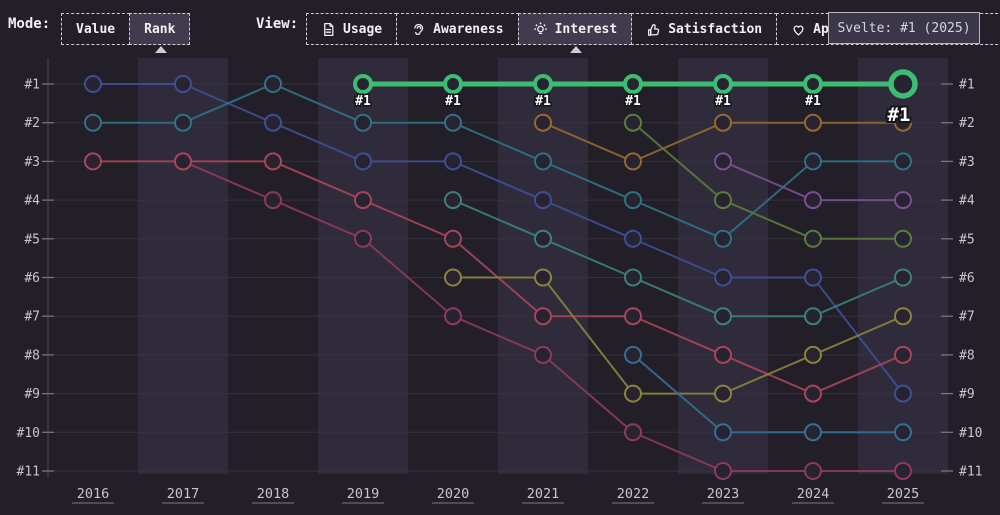 Image resolution: width=1000 pixels, height=515 pixels. Describe the element at coordinates (813, 238) in the screenshot. I see `point-series-green-2024` at that location.